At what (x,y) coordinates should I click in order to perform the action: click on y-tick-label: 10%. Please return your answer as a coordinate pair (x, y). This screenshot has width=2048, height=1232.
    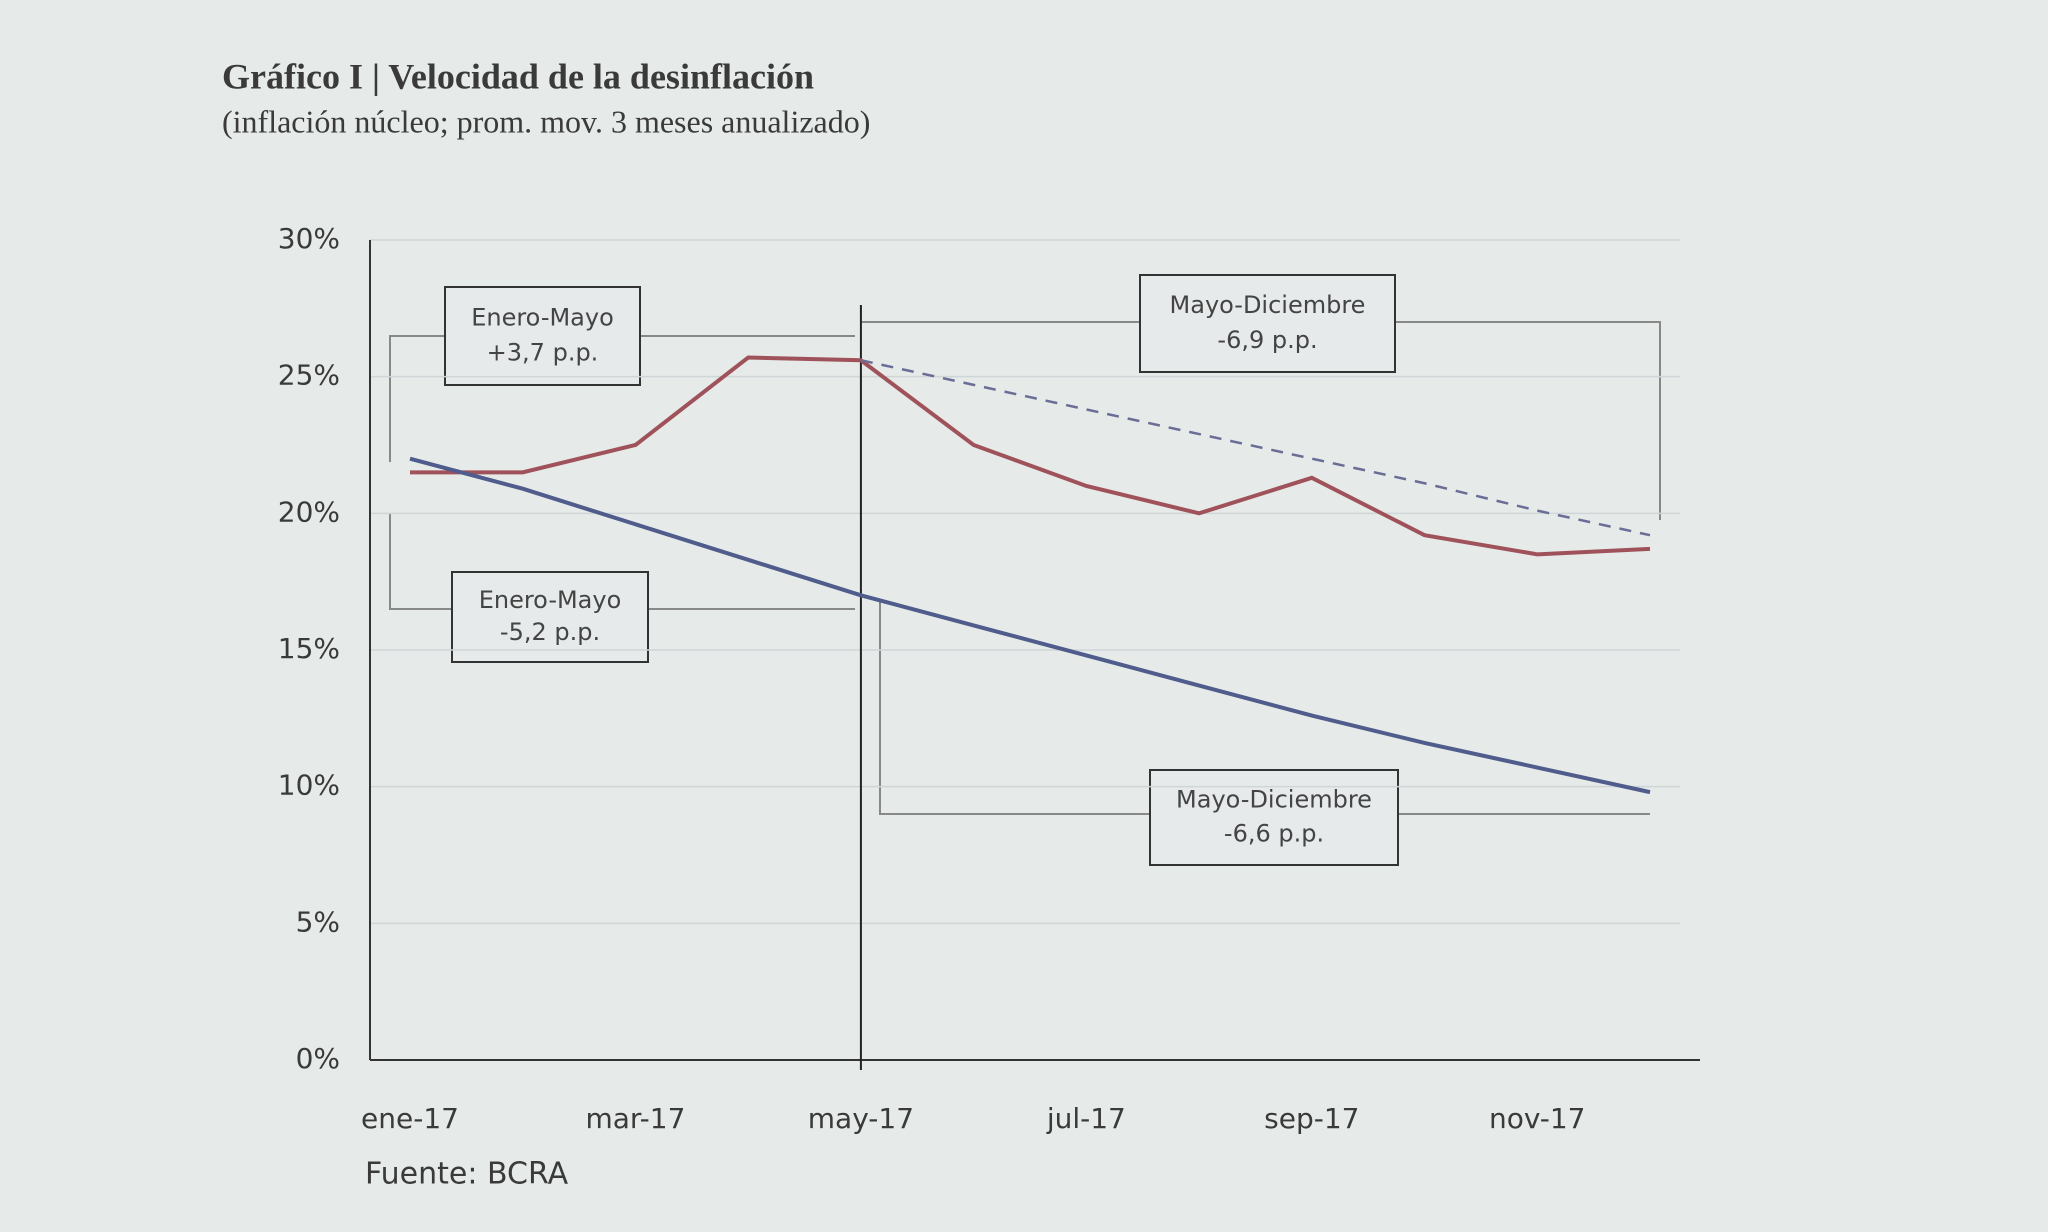
    Looking at the image, I should click on (309, 785).